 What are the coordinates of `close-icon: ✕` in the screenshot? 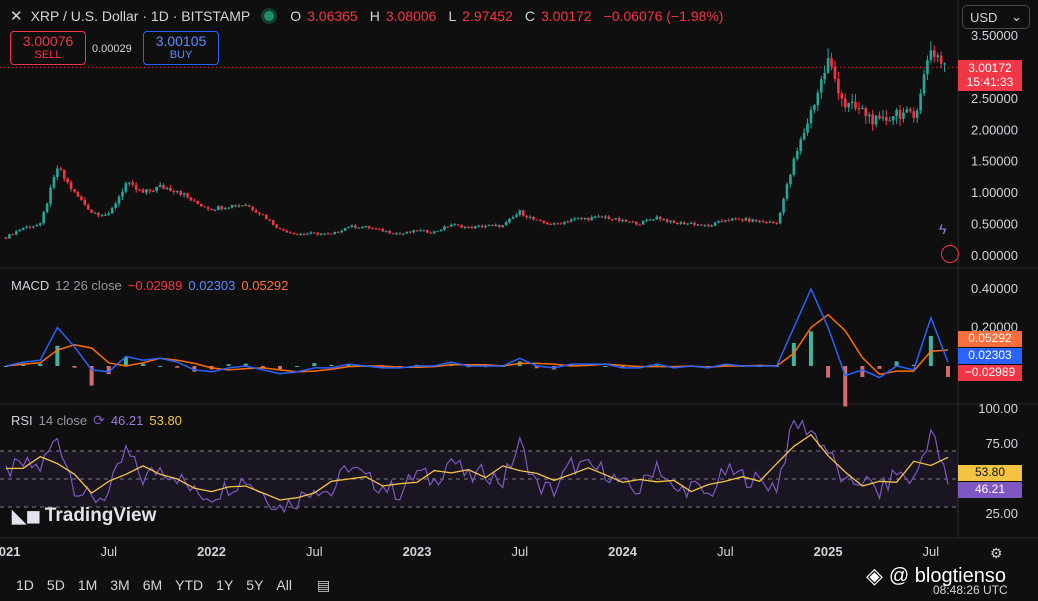 It's located at (16, 16).